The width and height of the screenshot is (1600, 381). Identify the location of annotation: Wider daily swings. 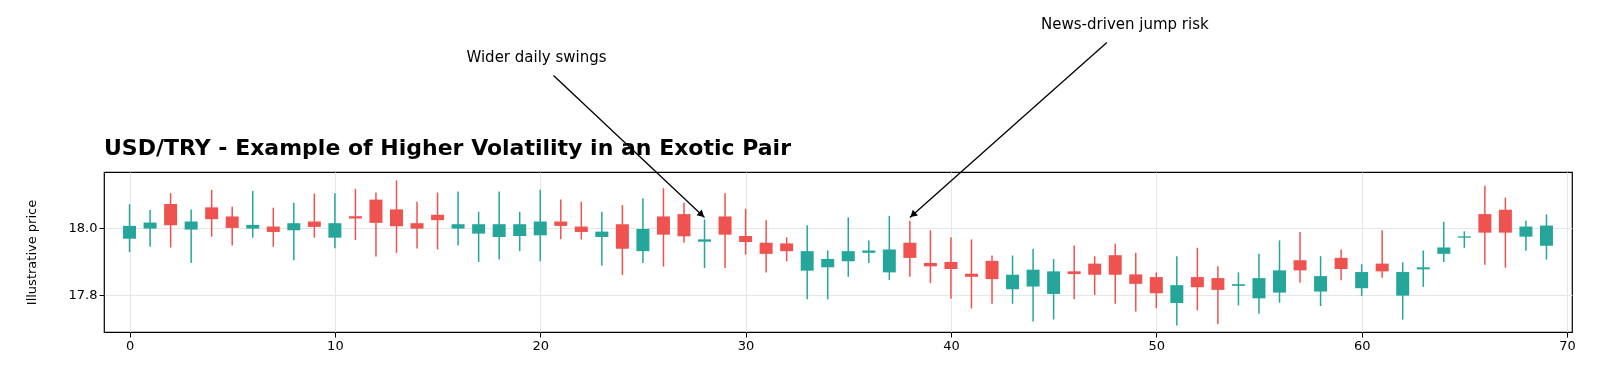
(536, 57).